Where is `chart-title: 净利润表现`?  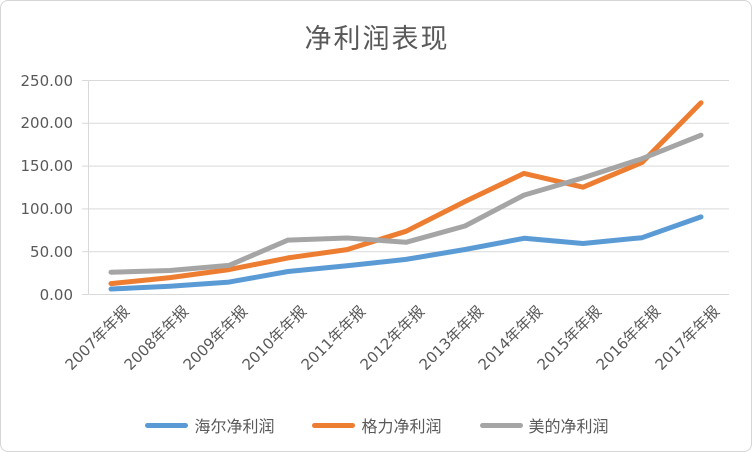
chart-title: 净利润表现 is located at coordinates (377, 39).